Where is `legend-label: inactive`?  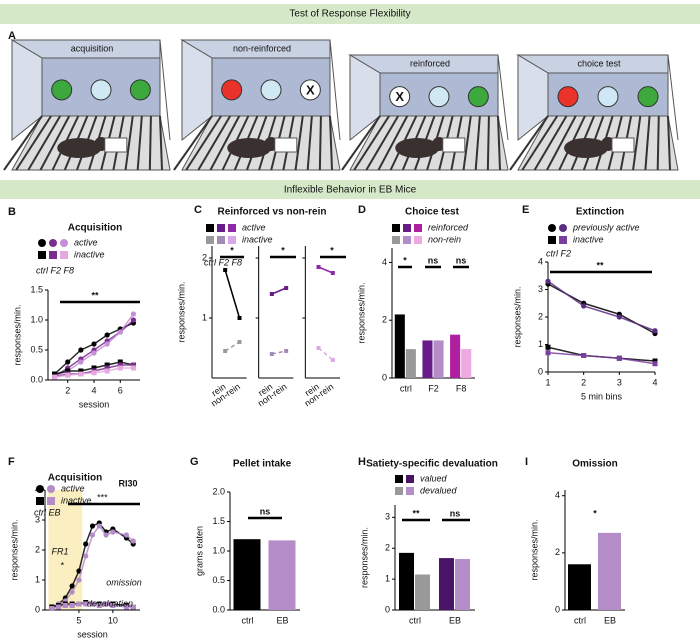
legend-label: inactive is located at coordinates (588, 239).